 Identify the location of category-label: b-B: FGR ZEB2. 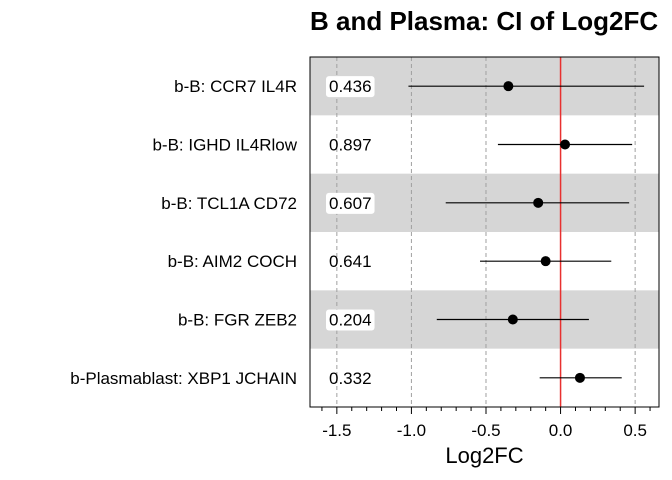
(237, 320).